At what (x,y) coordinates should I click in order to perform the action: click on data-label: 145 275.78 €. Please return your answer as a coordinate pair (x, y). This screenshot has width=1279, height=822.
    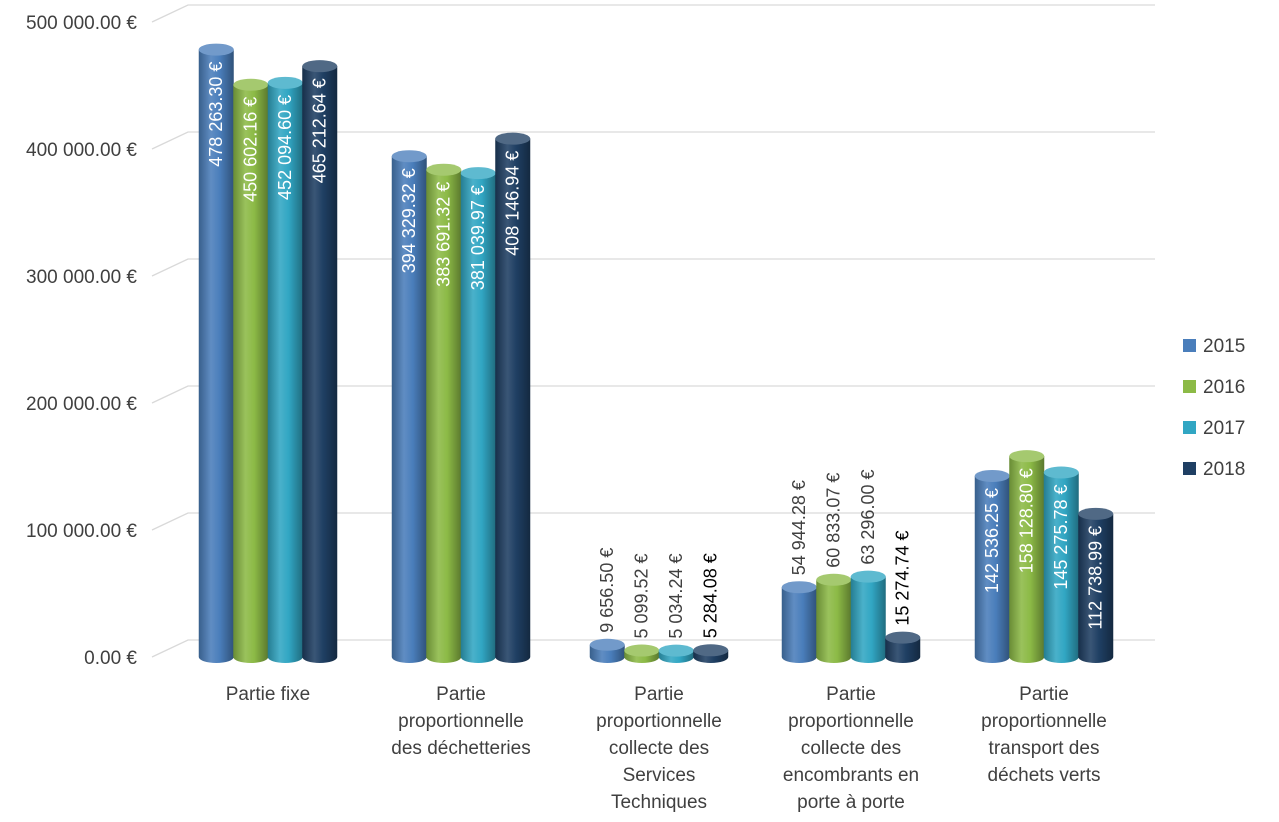
    Looking at the image, I should click on (1061, 536).